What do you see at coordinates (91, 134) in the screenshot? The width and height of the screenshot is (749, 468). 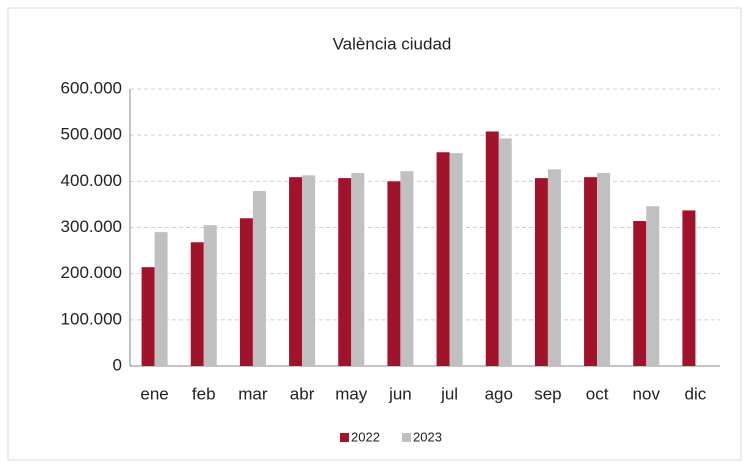 I see `y-tick-label: 500.000` at bounding box center [91, 134].